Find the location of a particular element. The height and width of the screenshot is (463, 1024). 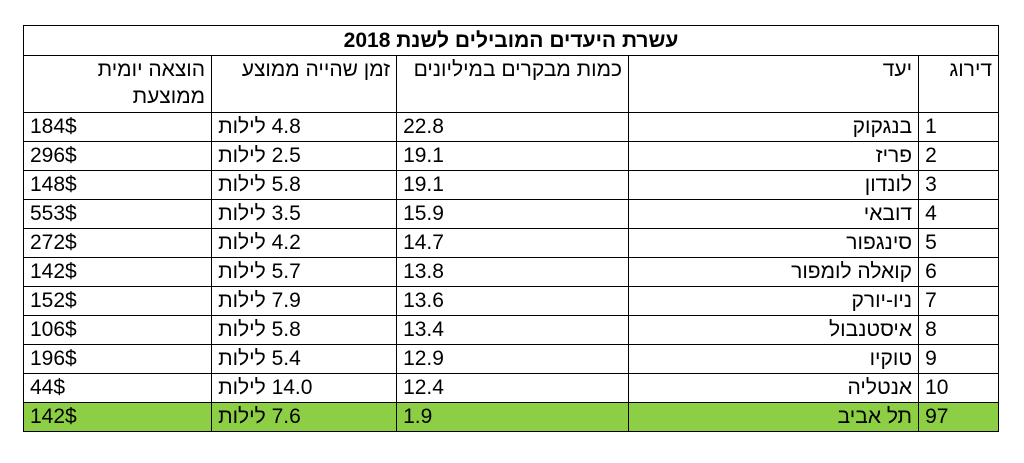

header-spend: הוצאה יומית ממוצעת is located at coordinates (117, 84).